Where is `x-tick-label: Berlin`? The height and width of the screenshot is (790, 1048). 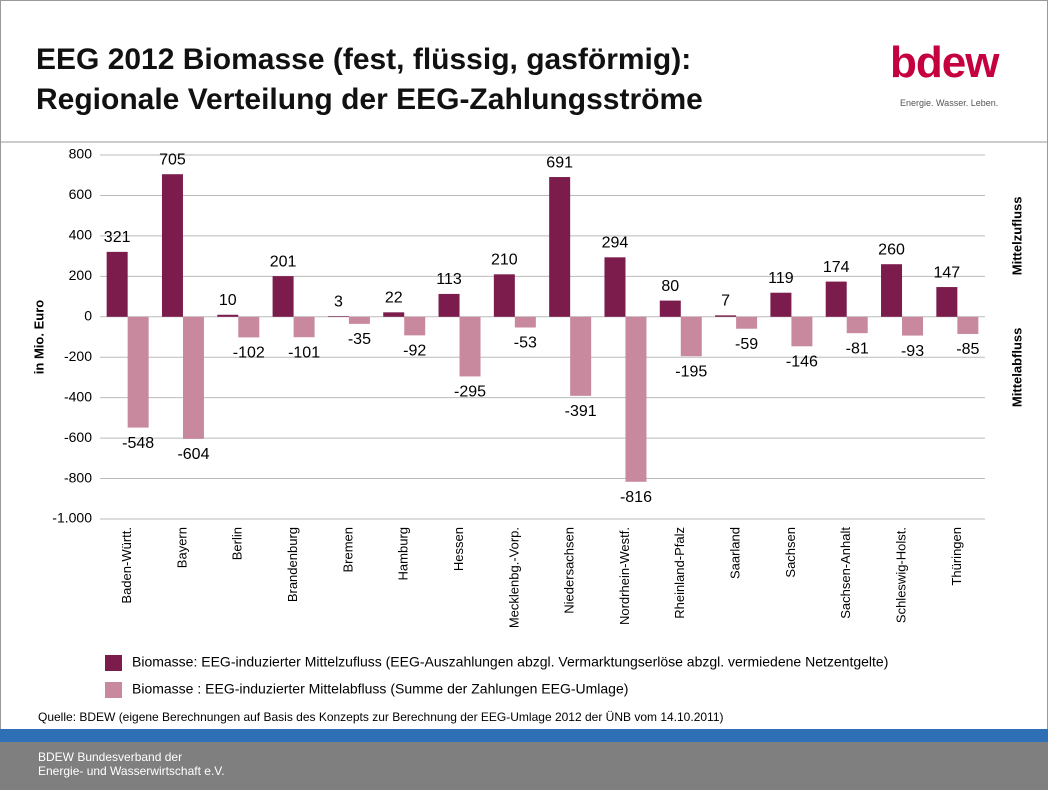 x-tick-label: Berlin is located at coordinates (237, 543).